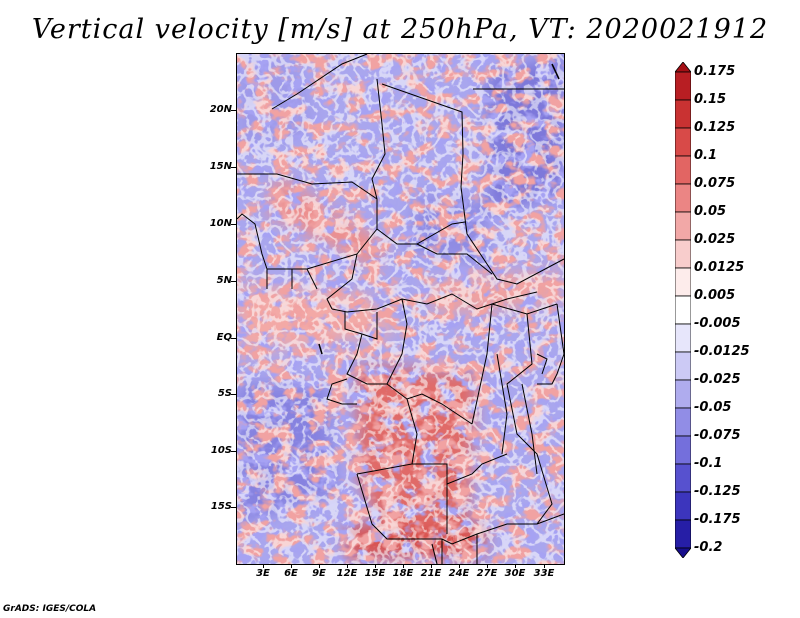 Image resolution: width=800 pixels, height=618 pixels. What do you see at coordinates (708, 547) in the screenshot?
I see `colorbar-label: -0.2` at bounding box center [708, 547].